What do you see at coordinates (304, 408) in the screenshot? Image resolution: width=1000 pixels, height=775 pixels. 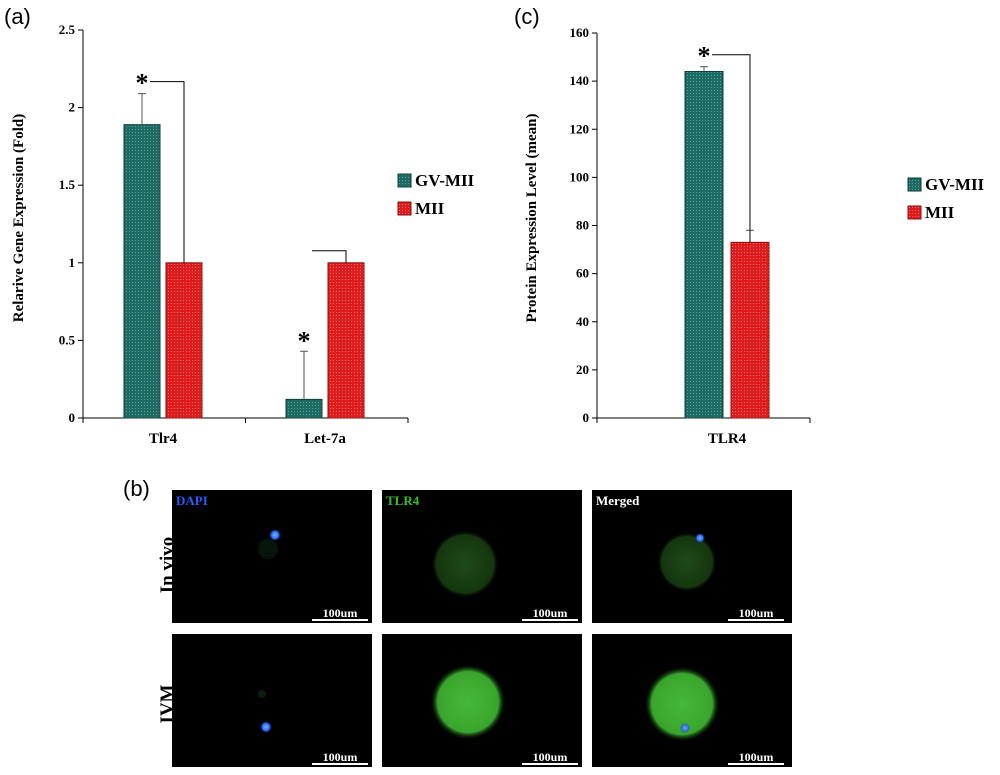 I see `bar-gv-mii-let-7a` at bounding box center [304, 408].